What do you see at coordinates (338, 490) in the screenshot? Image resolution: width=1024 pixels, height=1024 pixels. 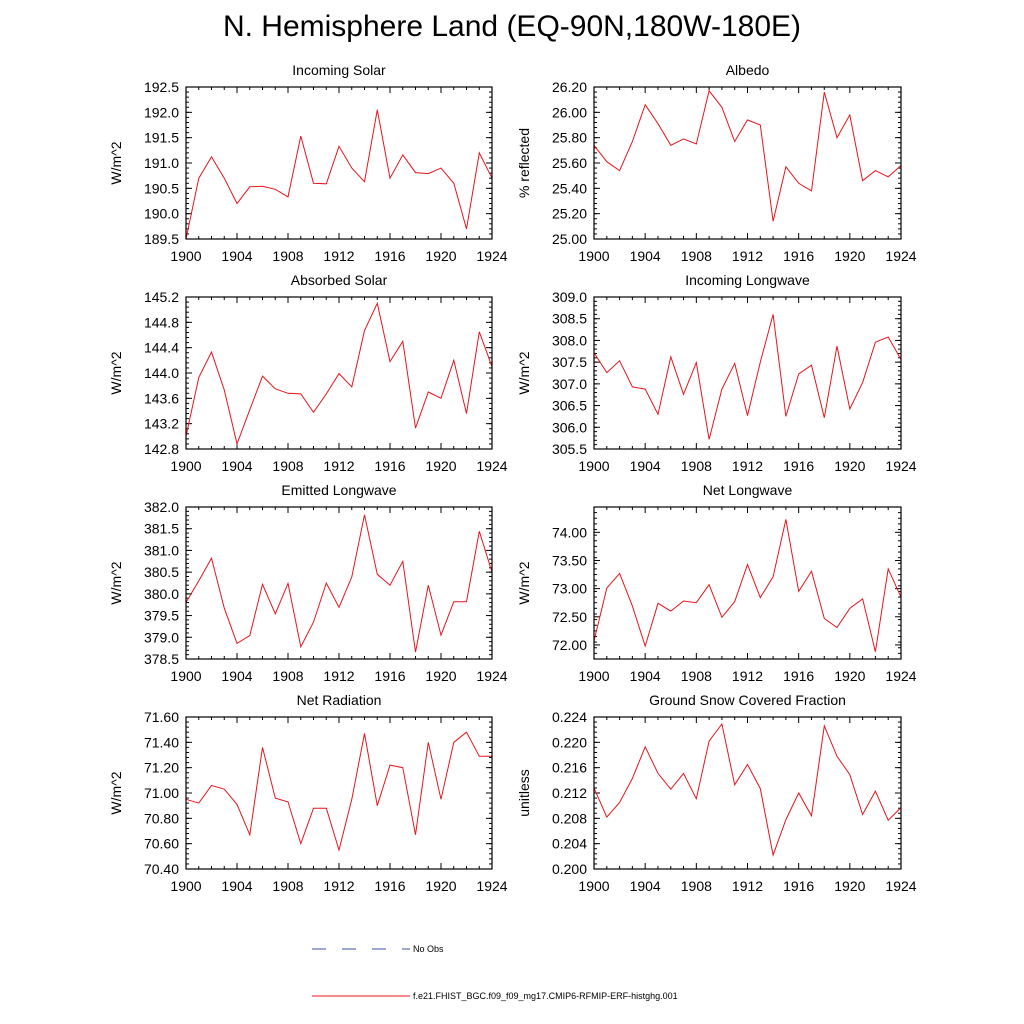 I see `panel-title: Emitted Longwave` at bounding box center [338, 490].